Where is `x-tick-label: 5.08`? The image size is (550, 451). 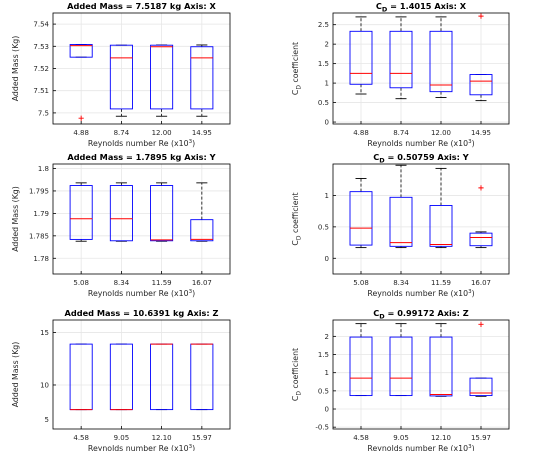 x-tick-label: 5.08 is located at coordinates (81, 283).